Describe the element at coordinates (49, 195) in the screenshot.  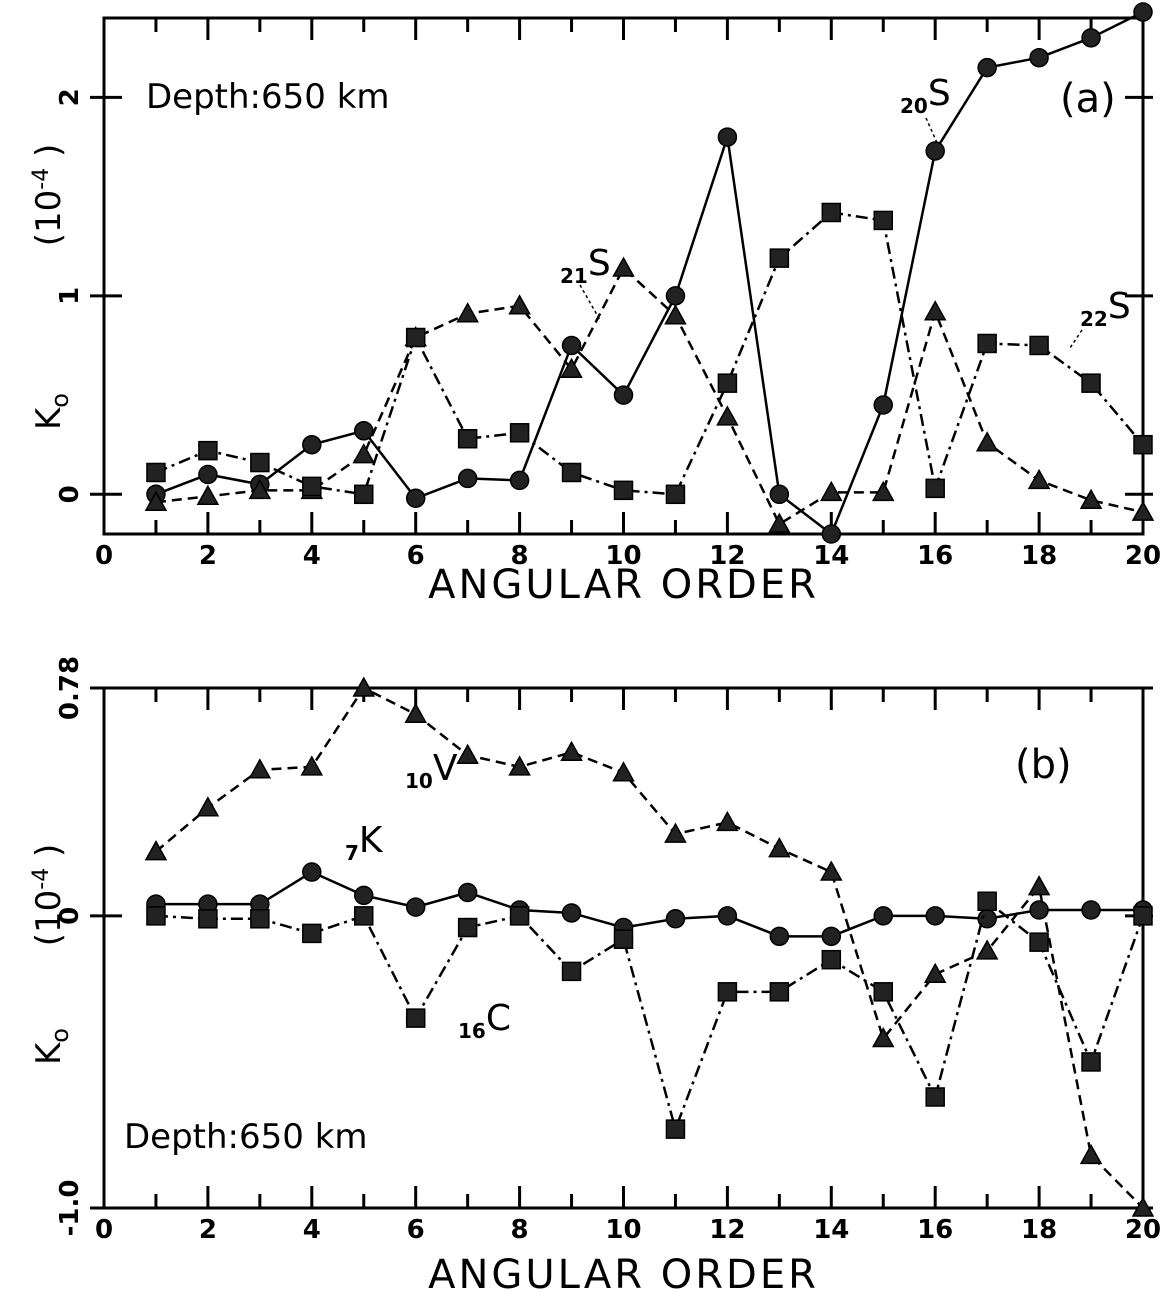
I see `y-axis-unit: (10-4 )` at that location.